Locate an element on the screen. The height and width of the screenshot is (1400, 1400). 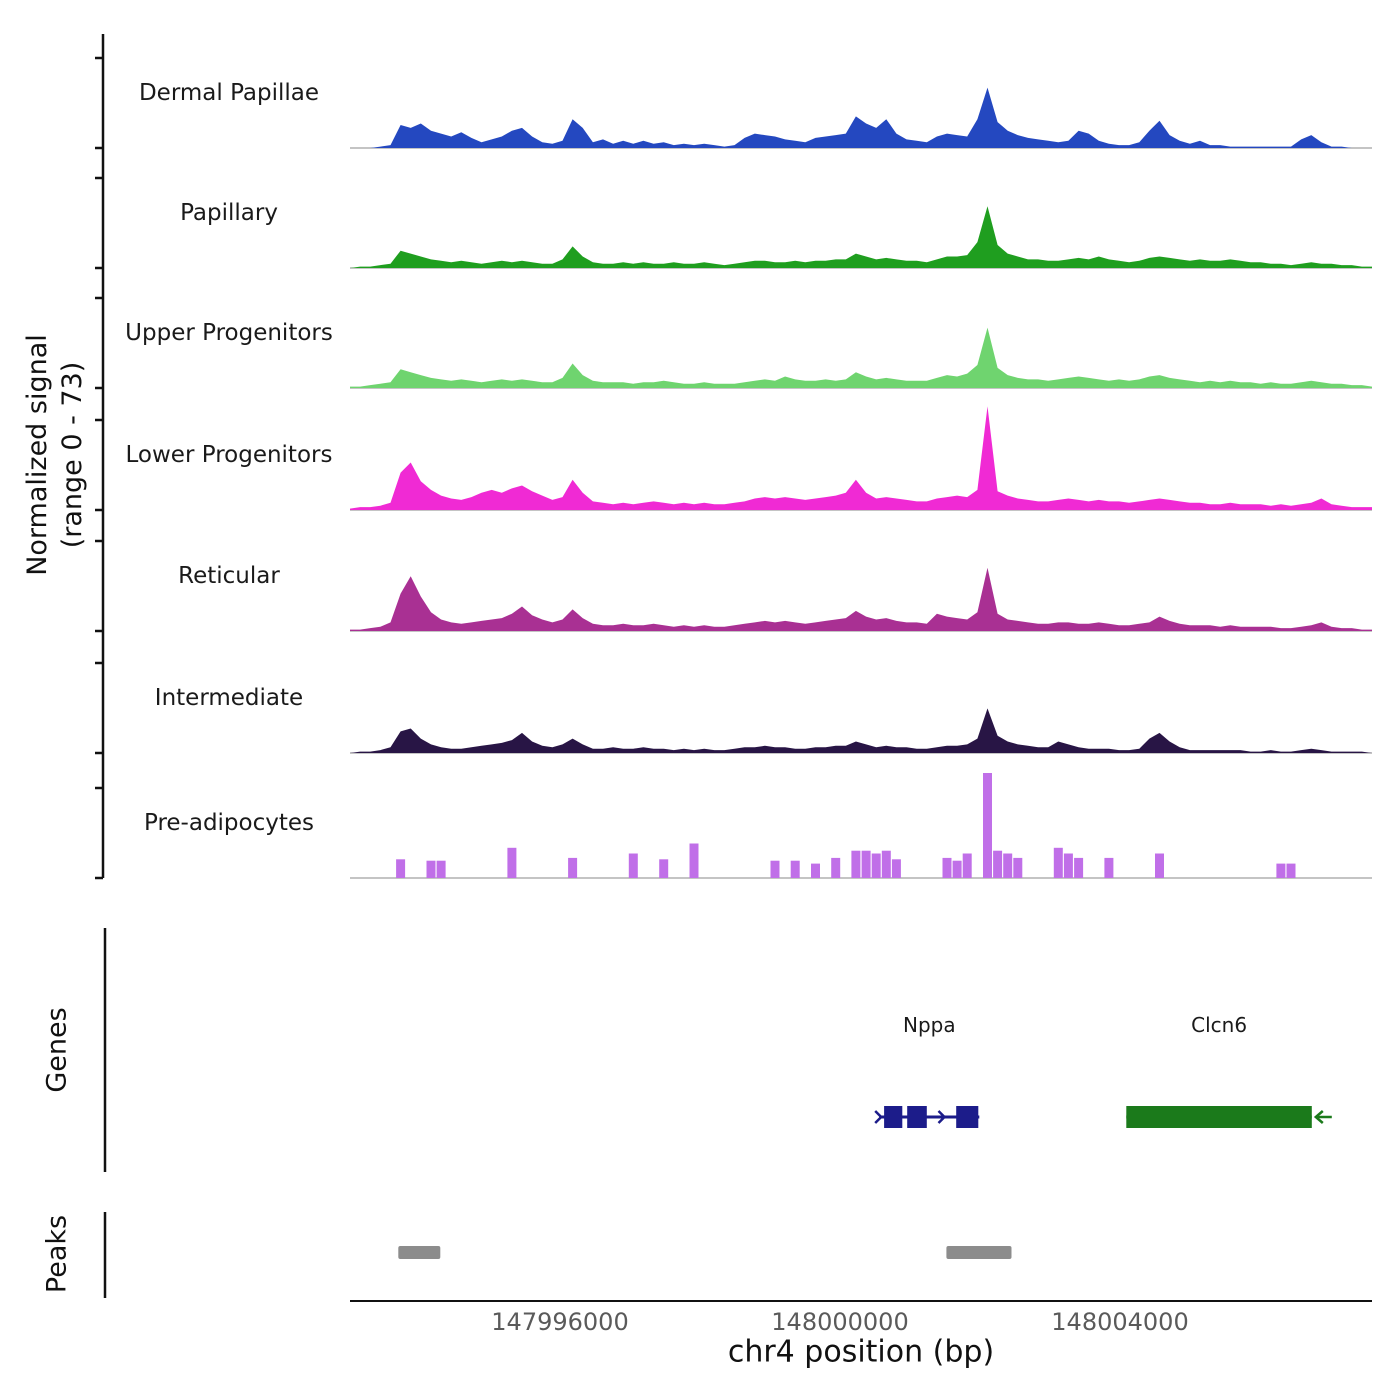
x-tick-label: 147996000 is located at coordinates (559, 1322).